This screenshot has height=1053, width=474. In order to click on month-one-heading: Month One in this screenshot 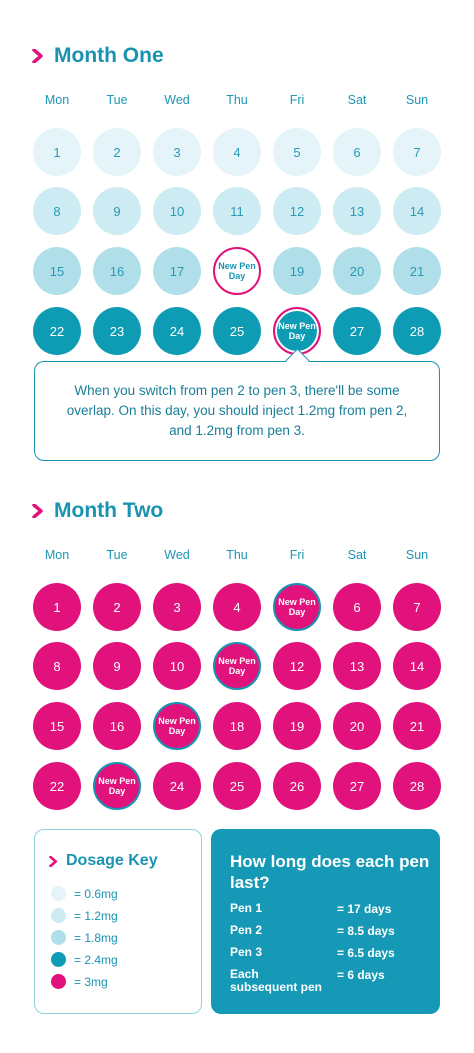, I will do `click(98, 56)`.